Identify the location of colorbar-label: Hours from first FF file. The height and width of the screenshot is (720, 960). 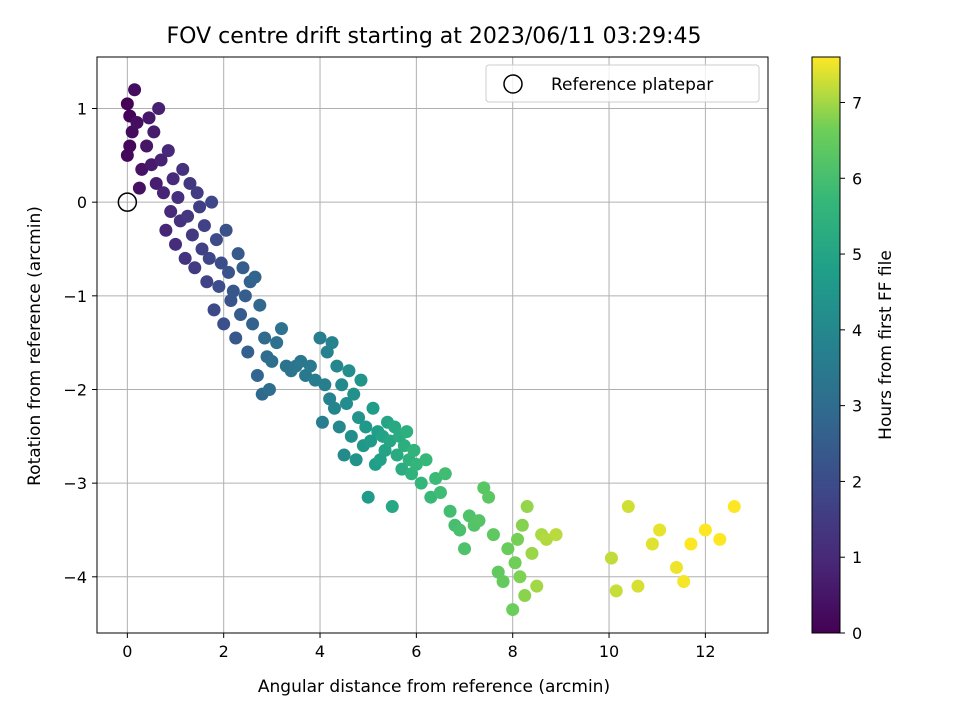
(886, 345).